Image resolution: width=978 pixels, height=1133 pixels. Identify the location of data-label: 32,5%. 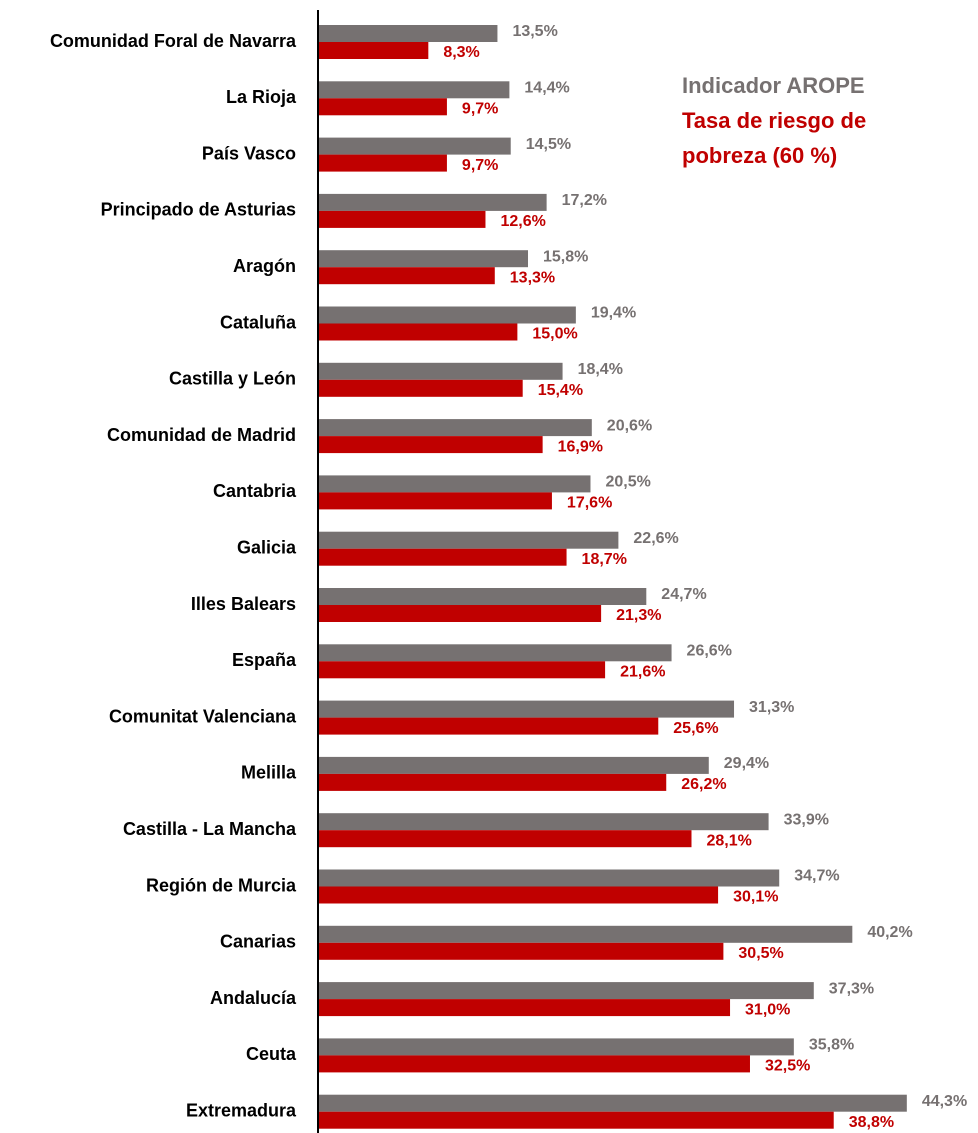
(787, 1066).